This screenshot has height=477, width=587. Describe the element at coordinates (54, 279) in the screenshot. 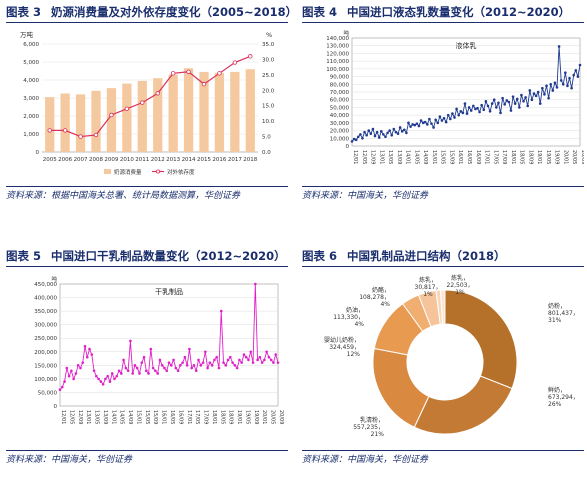

I see `chart-5-unit: 吨` at that location.